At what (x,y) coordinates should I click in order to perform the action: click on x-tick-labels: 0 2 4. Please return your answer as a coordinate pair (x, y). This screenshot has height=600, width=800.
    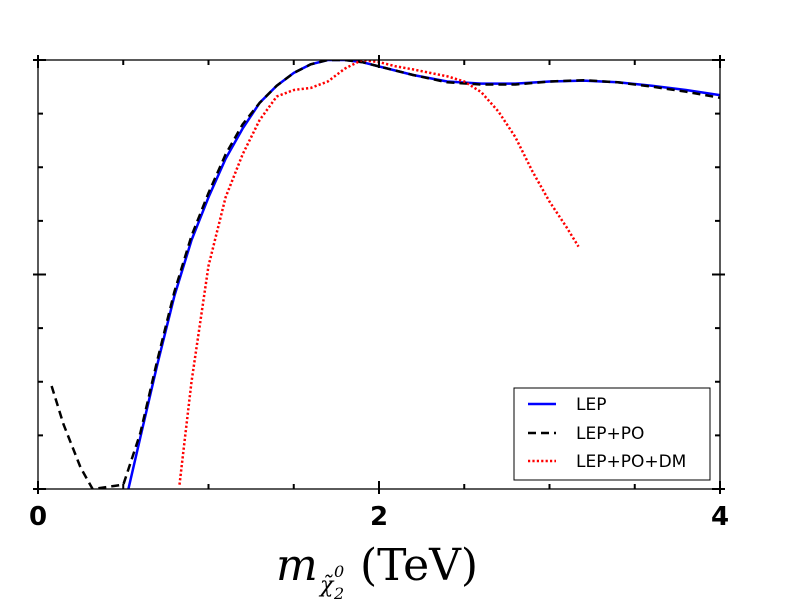
    Looking at the image, I should click on (379, 517).